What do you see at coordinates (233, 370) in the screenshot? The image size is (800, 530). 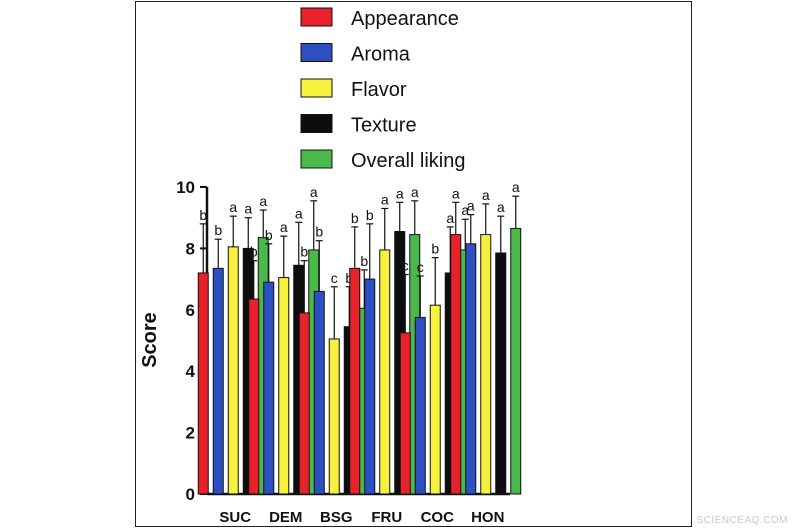 I see `bar-suc-flavor` at bounding box center [233, 370].